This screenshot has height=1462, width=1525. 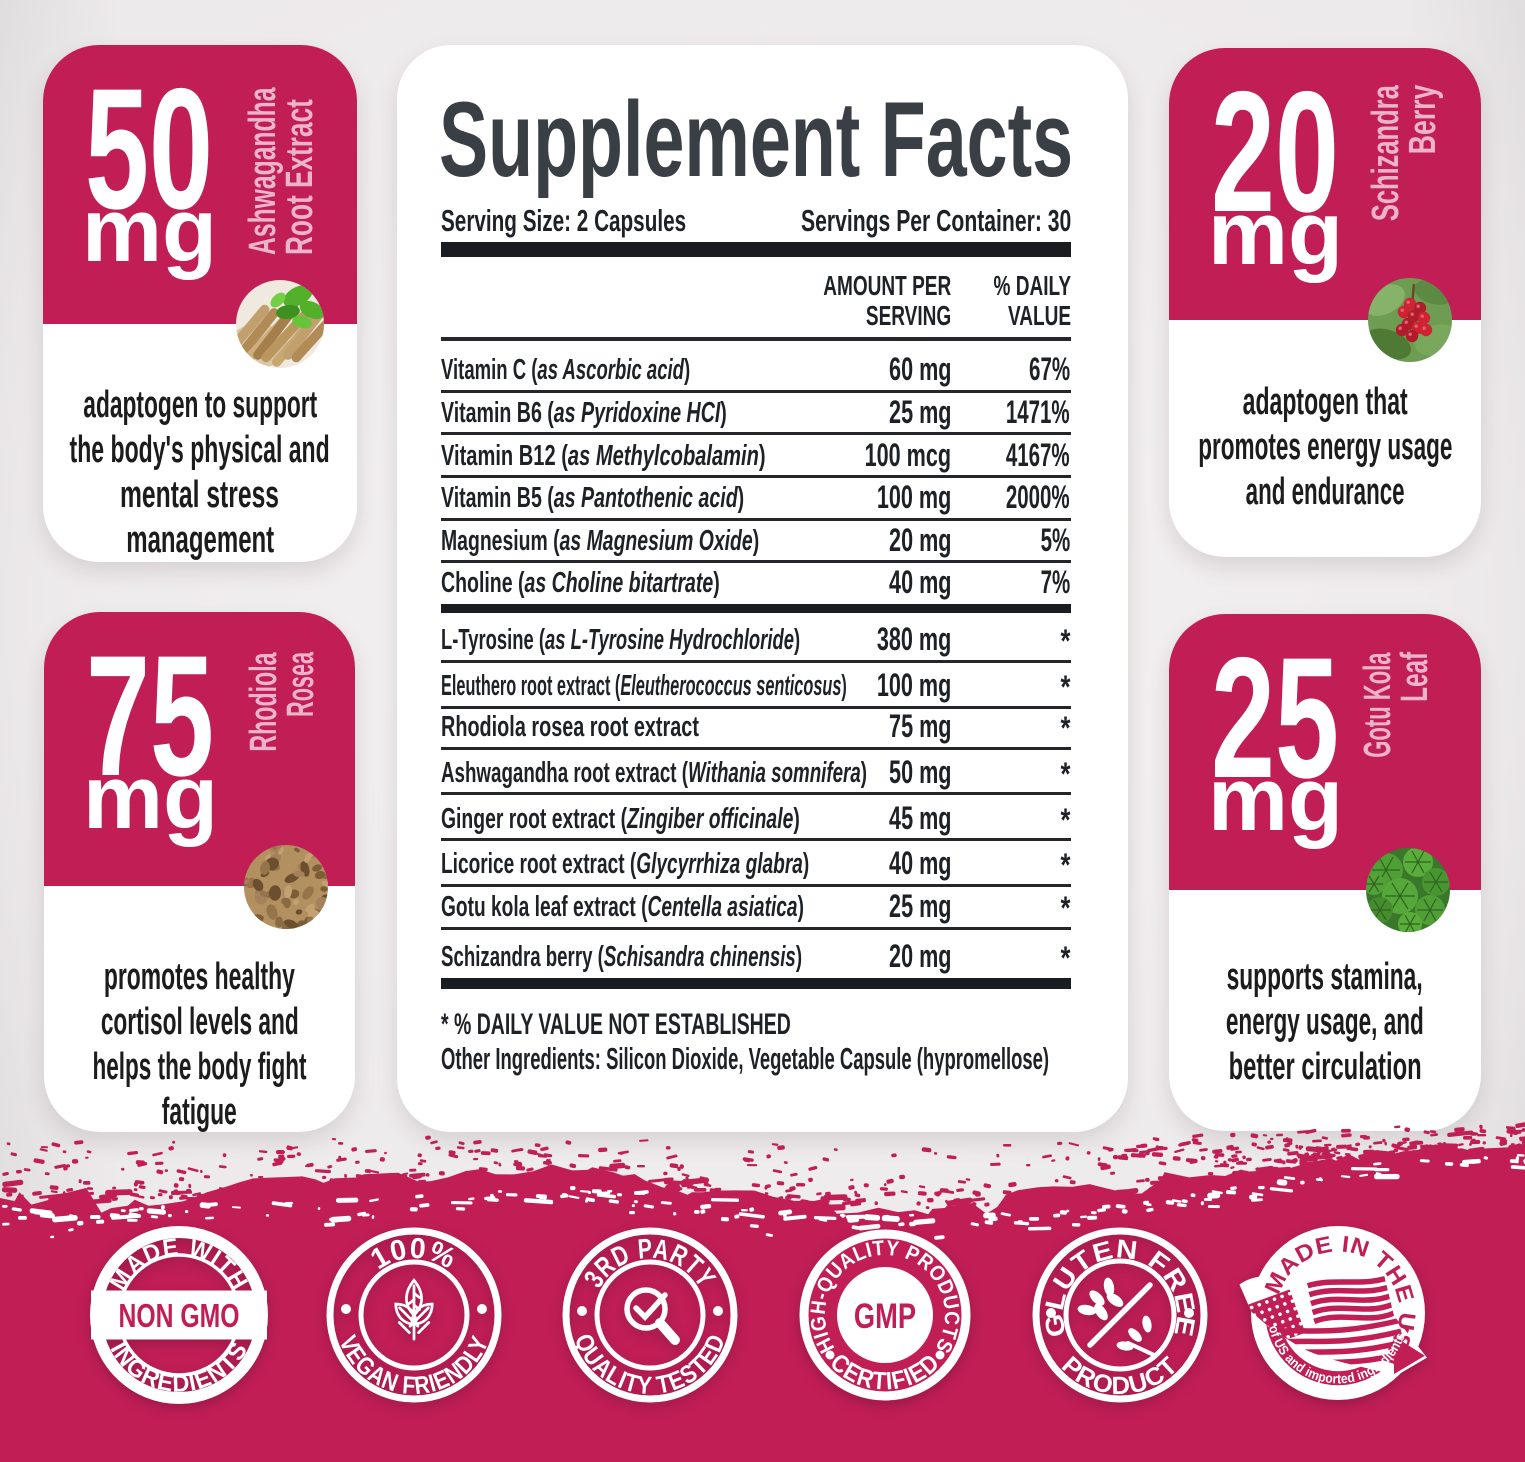 I want to click on svg-text: INGREDIENTS, so click(x=179, y=1367).